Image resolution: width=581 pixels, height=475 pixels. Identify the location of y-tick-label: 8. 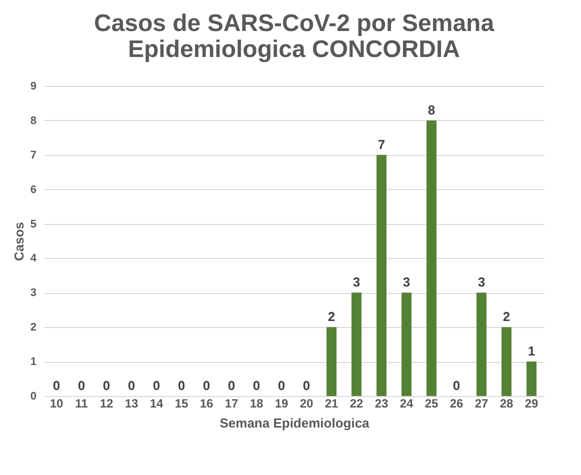
(33, 120).